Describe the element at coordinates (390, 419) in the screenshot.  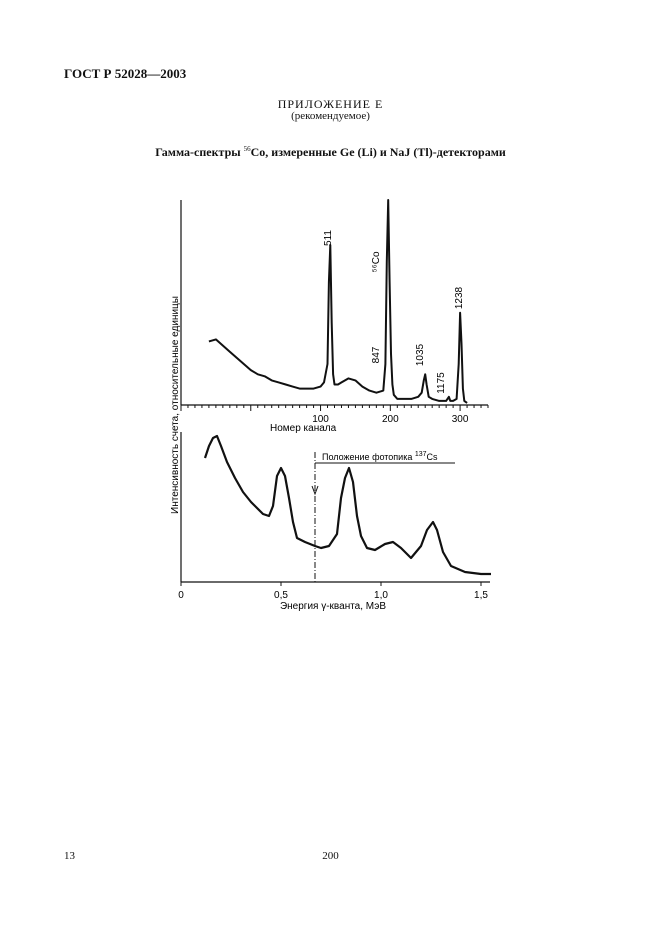
I see `top-x-tick-label: 200` at that location.